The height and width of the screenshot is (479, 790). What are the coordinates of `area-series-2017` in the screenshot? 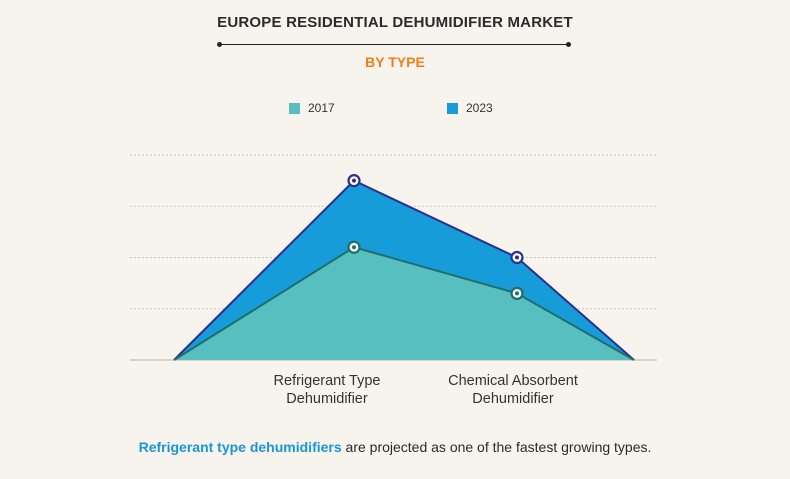 It's located at (404, 303).